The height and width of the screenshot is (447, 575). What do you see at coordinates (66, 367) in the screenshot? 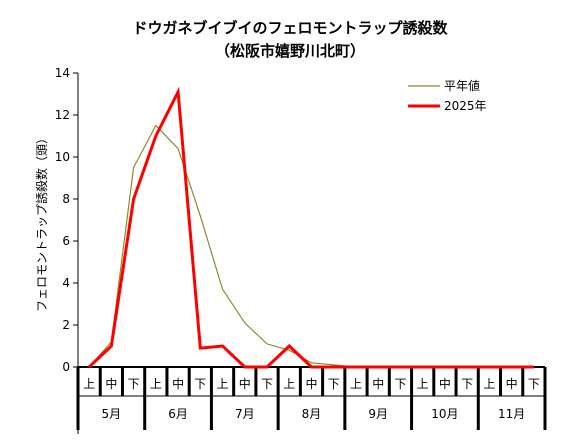
I see `y-tick-label: 0` at bounding box center [66, 367].